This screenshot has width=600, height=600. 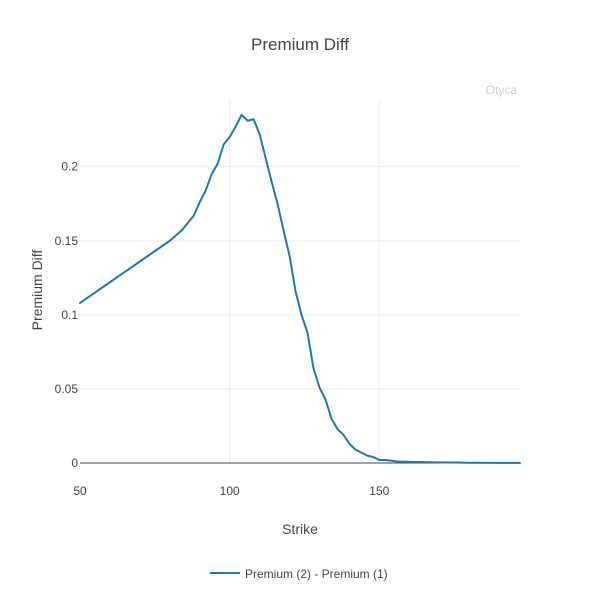 I want to click on x-tick-label: 50, so click(x=80, y=491).